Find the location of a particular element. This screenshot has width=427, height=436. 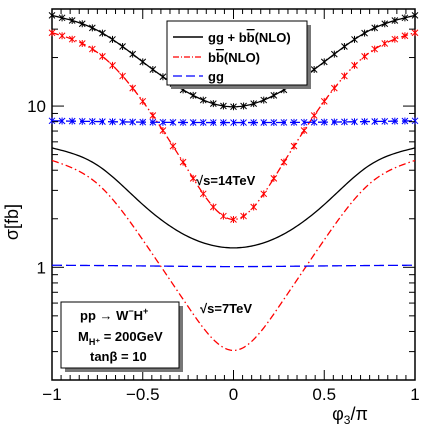

annotation-14tev: √s=14TeV is located at coordinates (226, 180).